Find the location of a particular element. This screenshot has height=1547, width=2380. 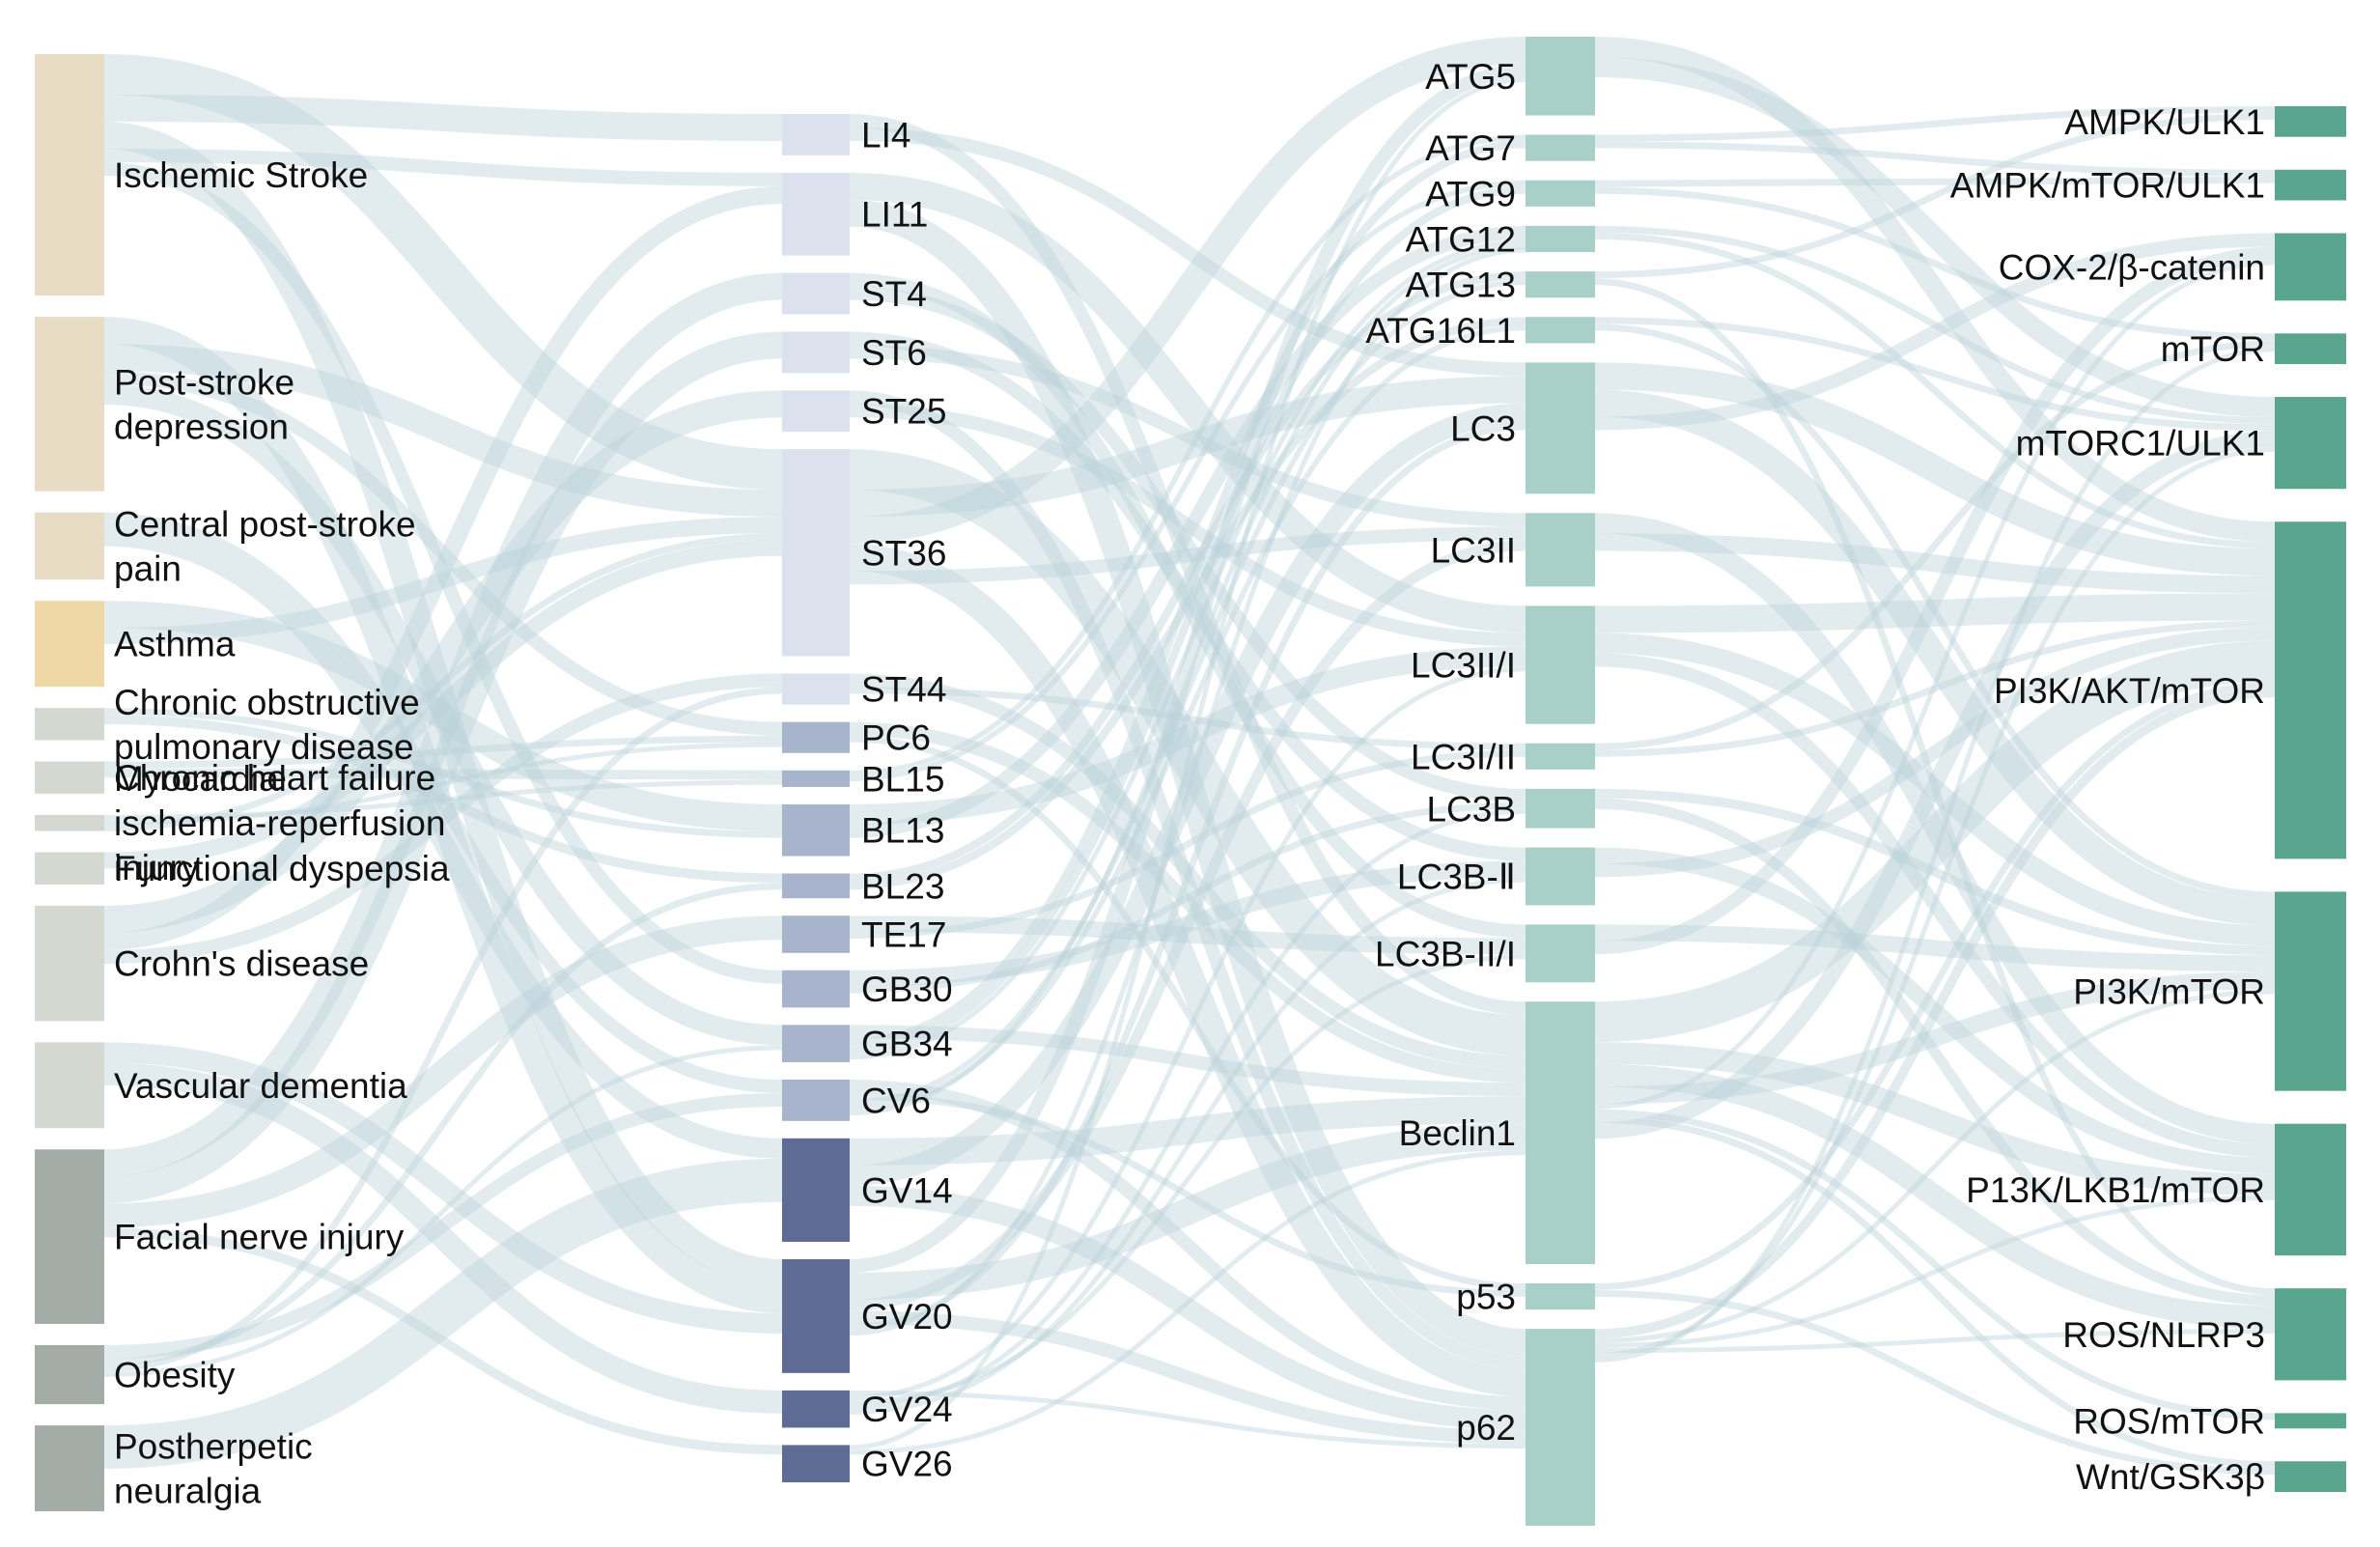

label-line-a12-0: TE17 is located at coordinates (904, 935).